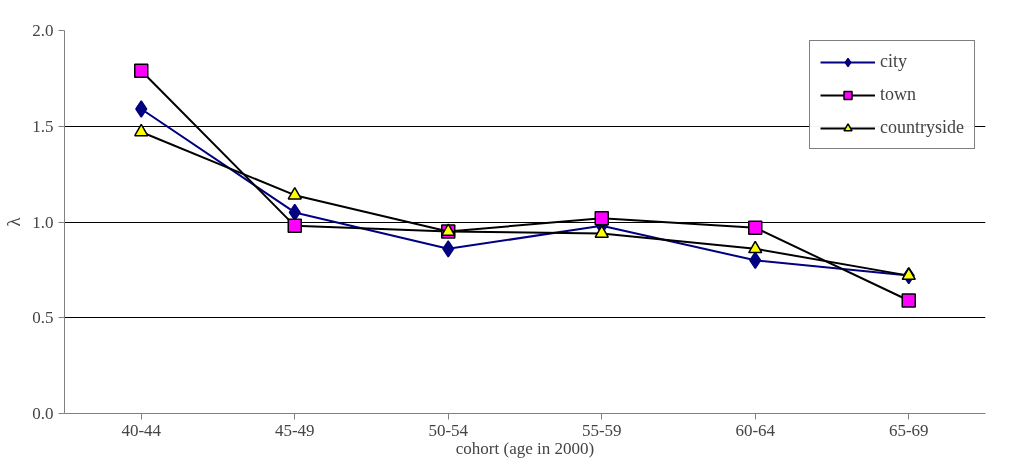 This screenshot has height=464, width=1029. Describe the element at coordinates (294, 430) in the screenshot. I see `x-tick-label: 45-49` at that location.